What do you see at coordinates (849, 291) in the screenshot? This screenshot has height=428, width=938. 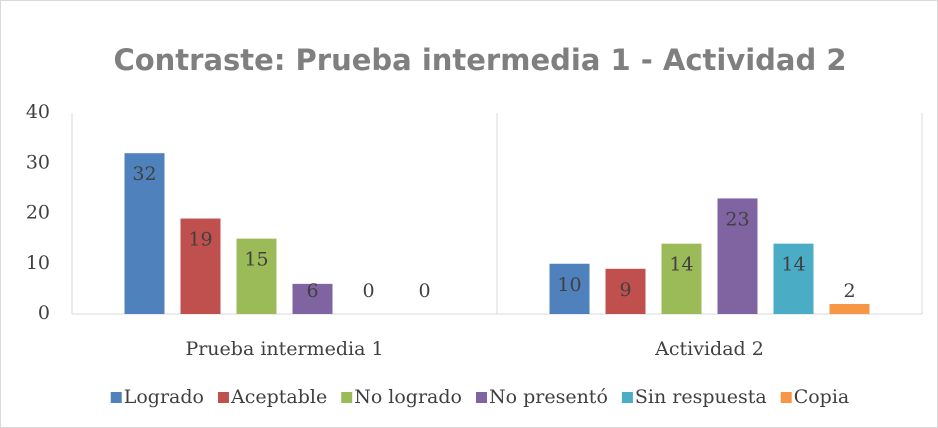 I see `data-label: 2` at bounding box center [849, 291].